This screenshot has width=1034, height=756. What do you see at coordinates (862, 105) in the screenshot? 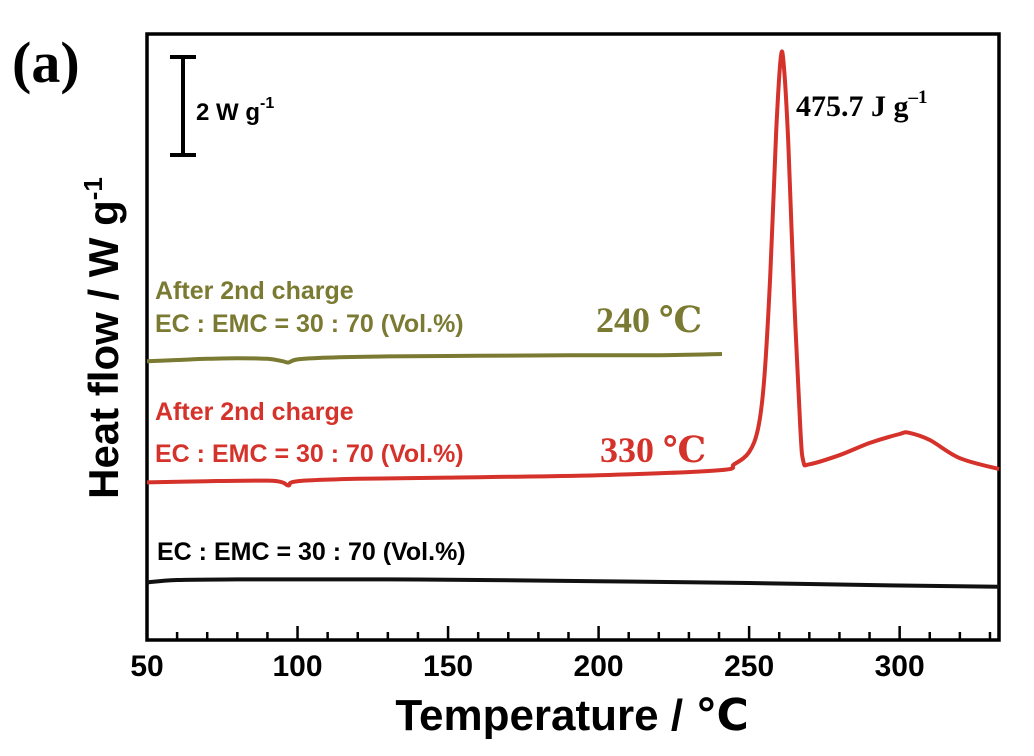
I see `peak-enthalpy-annotation: 475.7 J g–1` at bounding box center [862, 105].